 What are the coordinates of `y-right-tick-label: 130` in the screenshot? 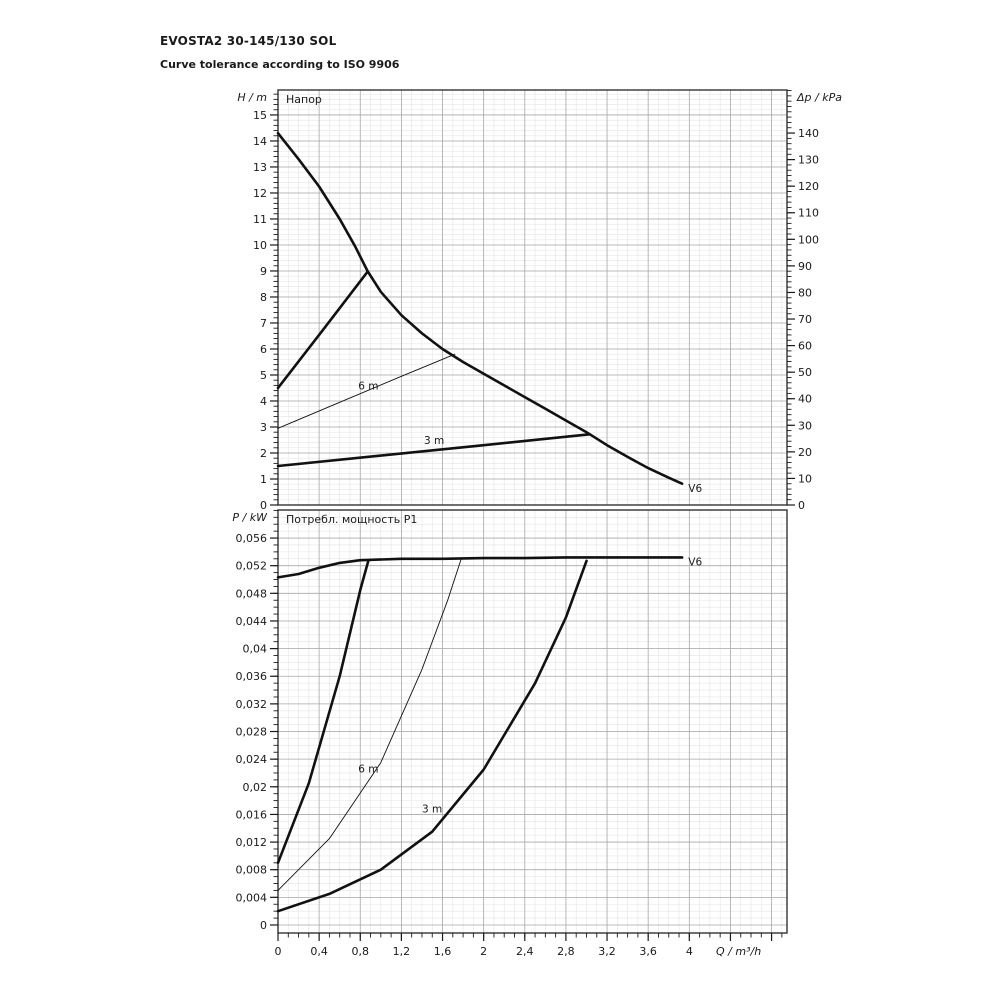 It's located at (808, 160).